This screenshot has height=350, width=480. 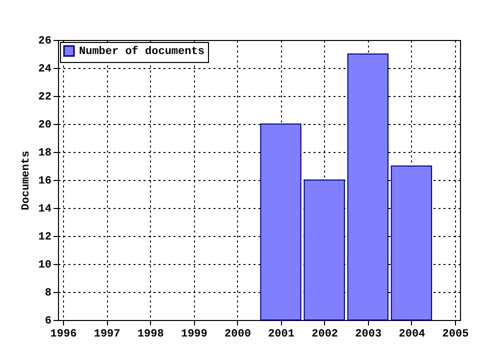 What do you see at coordinates (45, 238) in the screenshot?
I see `y-tick-label: 12` at bounding box center [45, 238].